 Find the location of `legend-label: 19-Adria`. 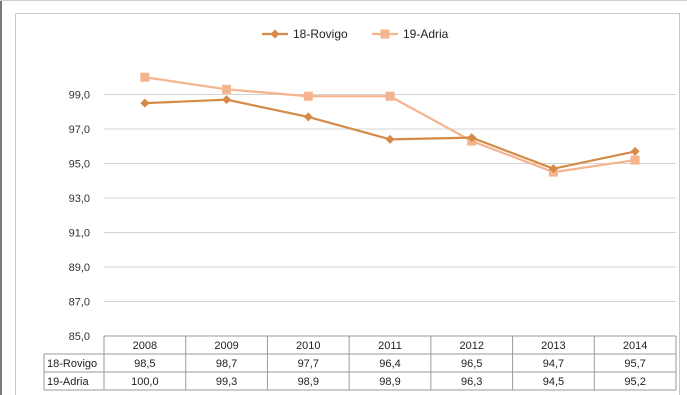

legend-label: 19-Adria is located at coordinates (426, 34).